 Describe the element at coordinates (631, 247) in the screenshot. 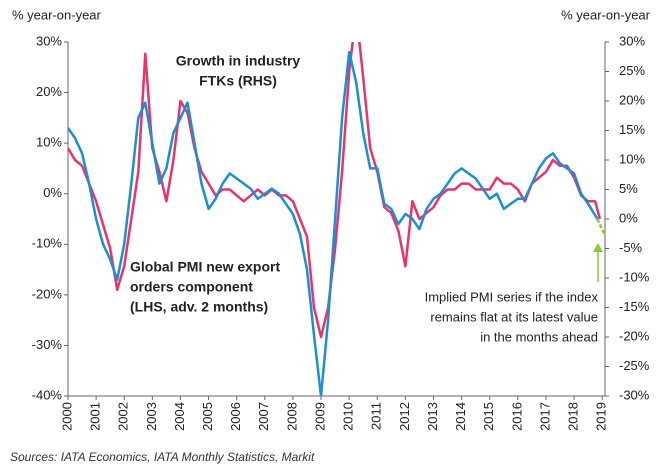

I see `y2-tick-label: -5%` at that location.